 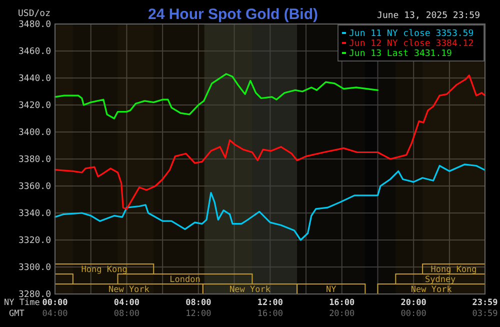 What do you see at coordinates (34, 214) in the screenshot?
I see `y-tick-label: 3340.0` at bounding box center [34, 214].